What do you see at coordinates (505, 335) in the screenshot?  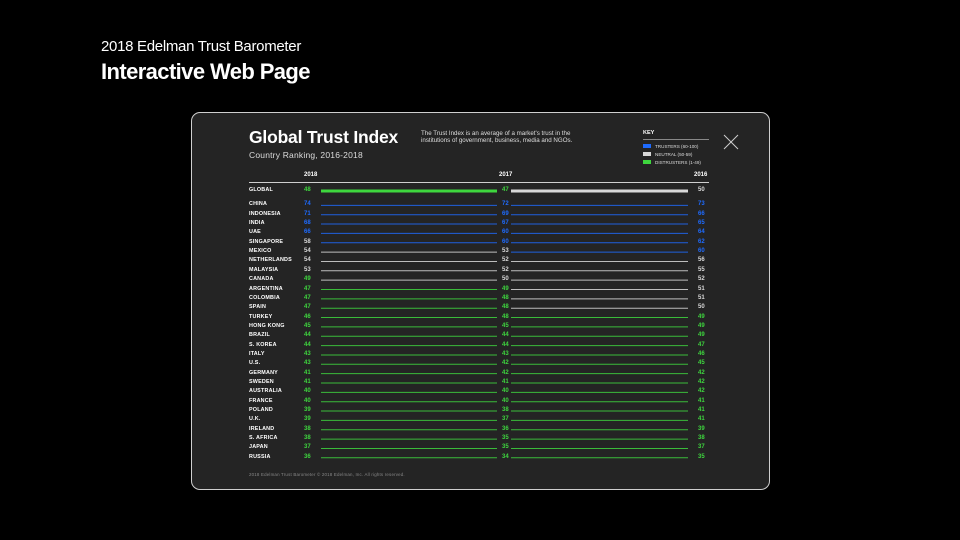 I see `value-label-2017: 44` at bounding box center [505, 335].